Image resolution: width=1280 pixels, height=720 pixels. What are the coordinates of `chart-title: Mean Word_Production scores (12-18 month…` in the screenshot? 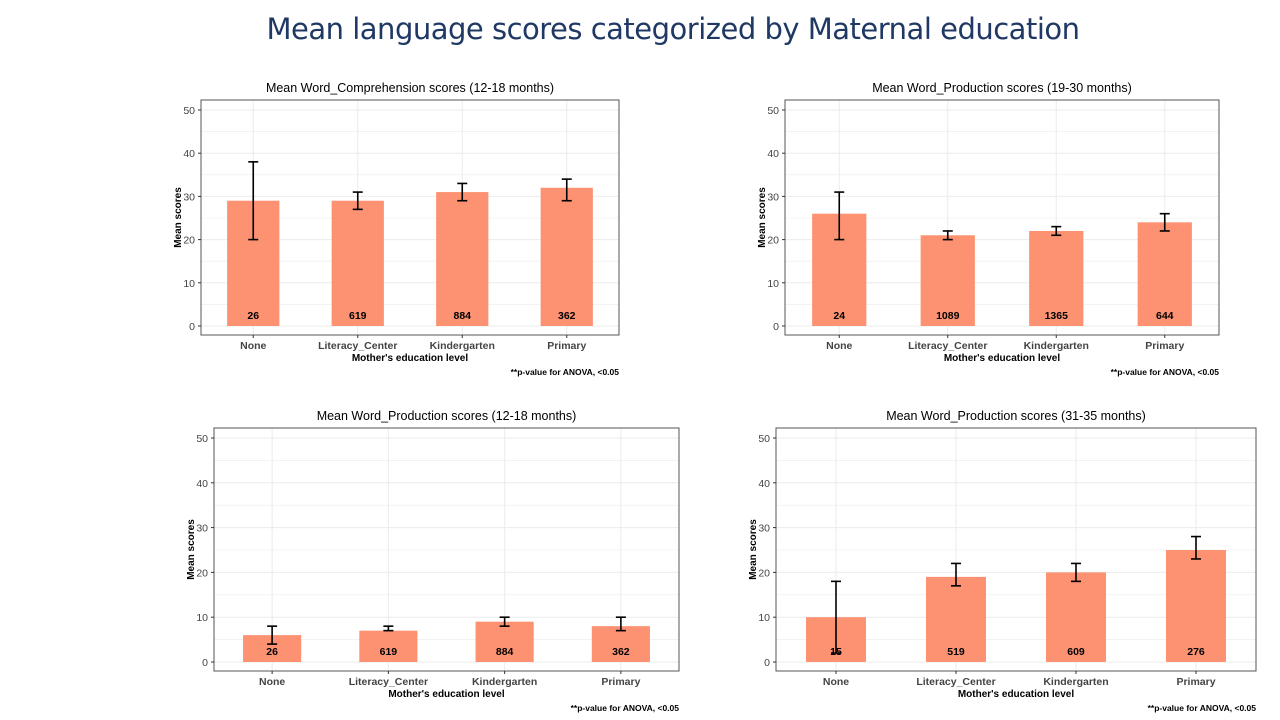 It's located at (447, 416).